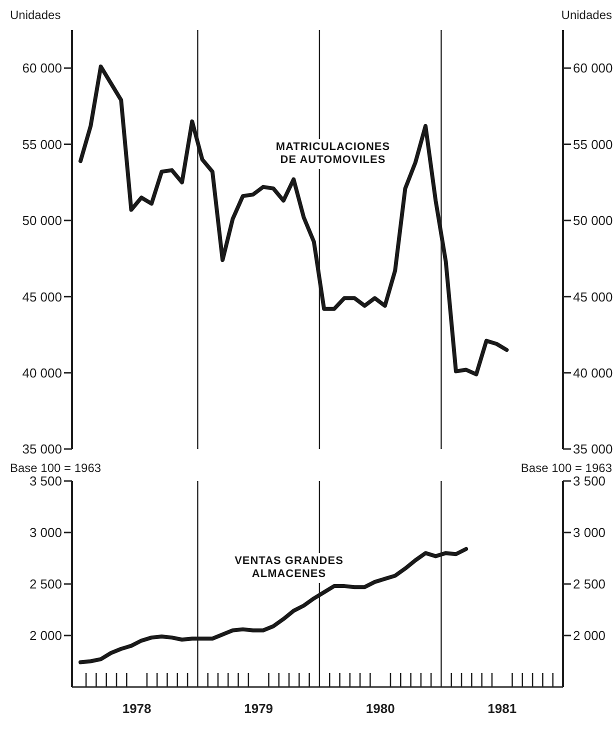  I want to click on y-axis-title: Base 100 = 1963, so click(56, 468).